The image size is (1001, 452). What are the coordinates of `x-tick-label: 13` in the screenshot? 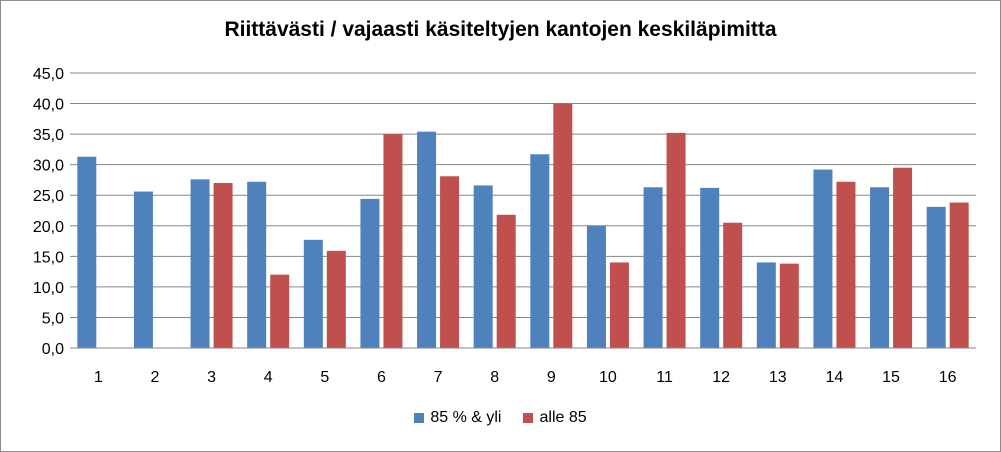 It's located at (778, 377).